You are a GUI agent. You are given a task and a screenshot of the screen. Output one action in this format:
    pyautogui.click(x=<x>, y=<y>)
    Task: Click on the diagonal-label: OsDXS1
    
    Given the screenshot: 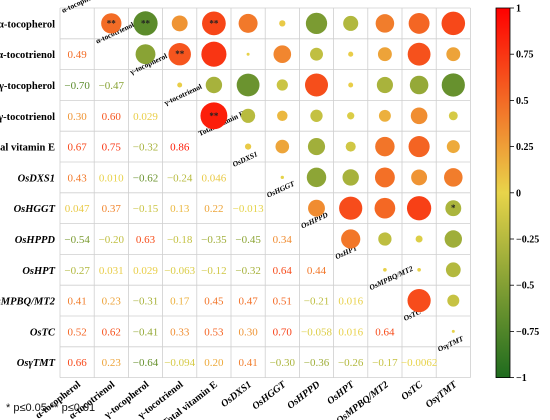 What is the action you would take?
    pyautogui.click(x=245, y=158)
    